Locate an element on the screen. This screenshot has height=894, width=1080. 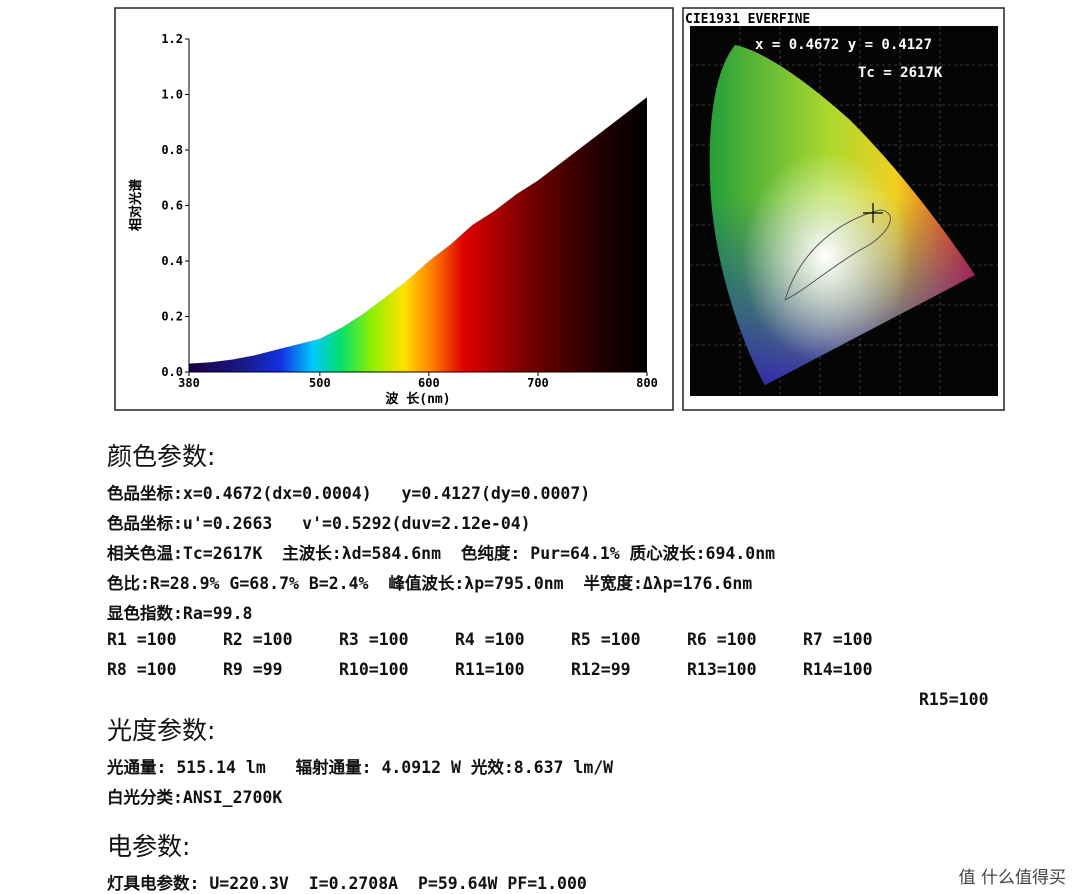
section-title: 颜色参数: is located at coordinates (161, 456).